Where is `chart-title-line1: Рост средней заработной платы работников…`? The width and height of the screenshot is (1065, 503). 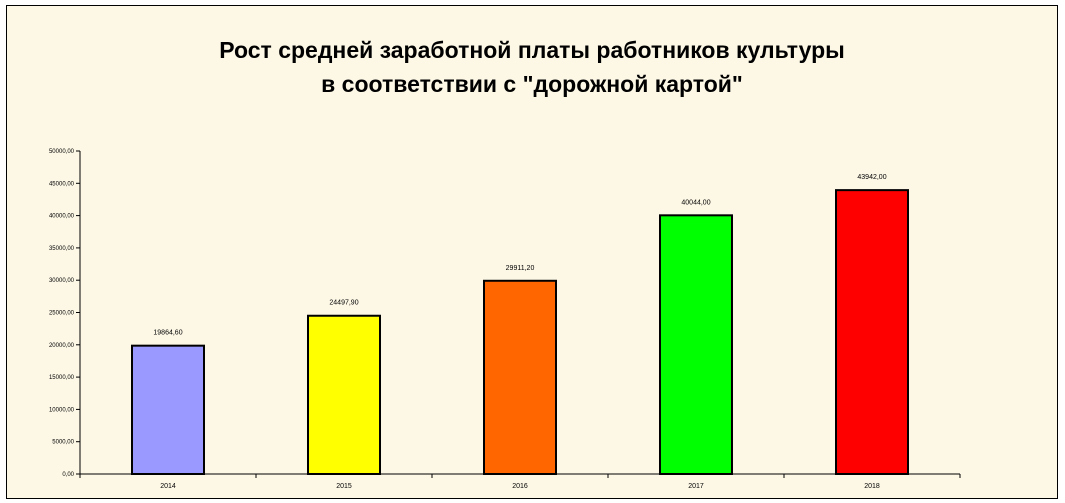
chart-title-line1: Рост средней заработной платы работников… is located at coordinates (532, 50).